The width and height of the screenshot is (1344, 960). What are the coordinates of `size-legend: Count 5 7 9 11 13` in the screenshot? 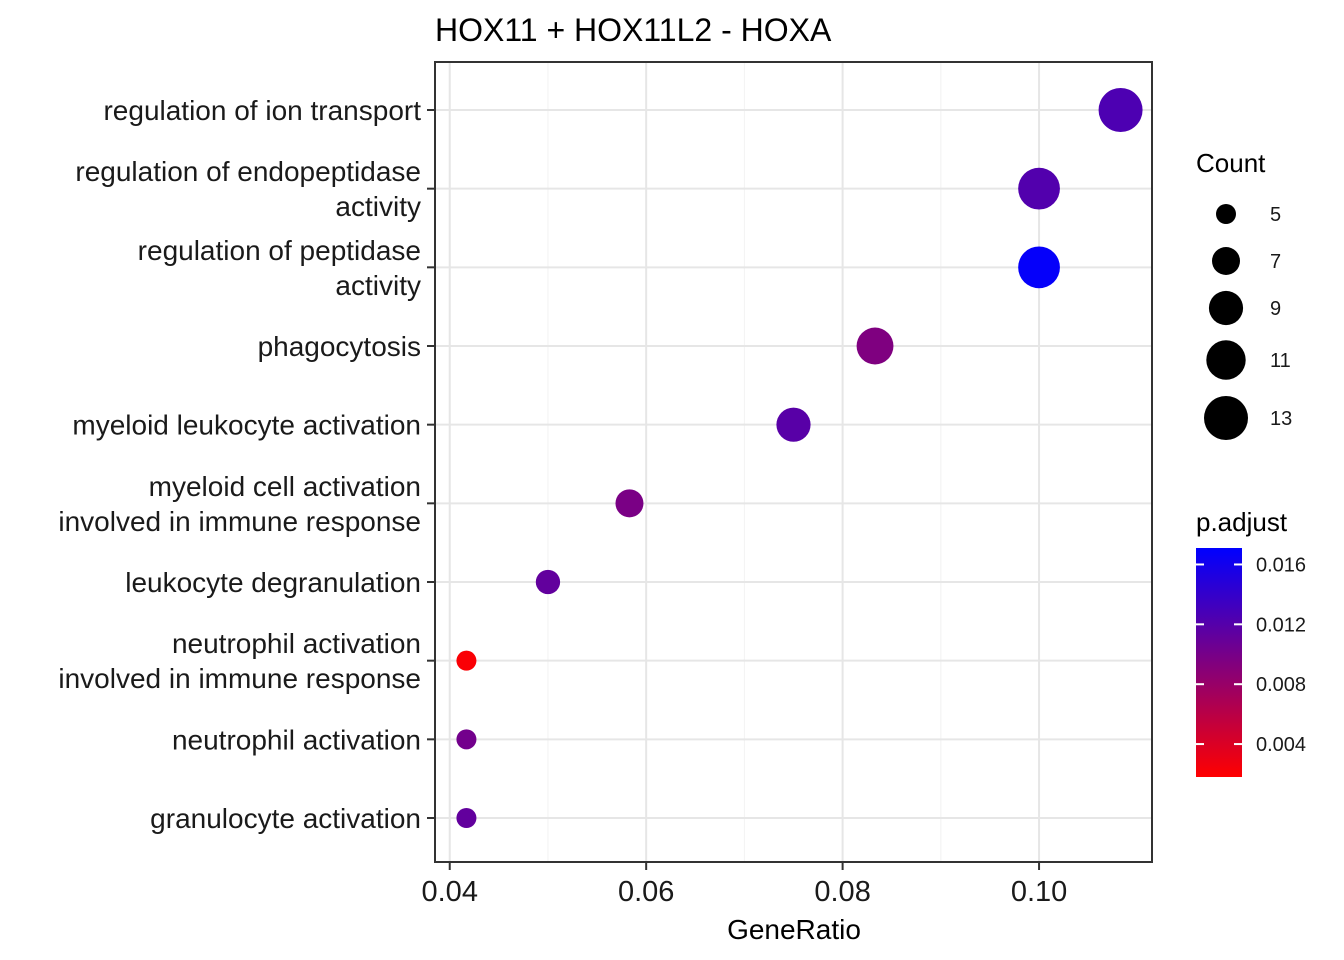 It's located at (1244, 294).